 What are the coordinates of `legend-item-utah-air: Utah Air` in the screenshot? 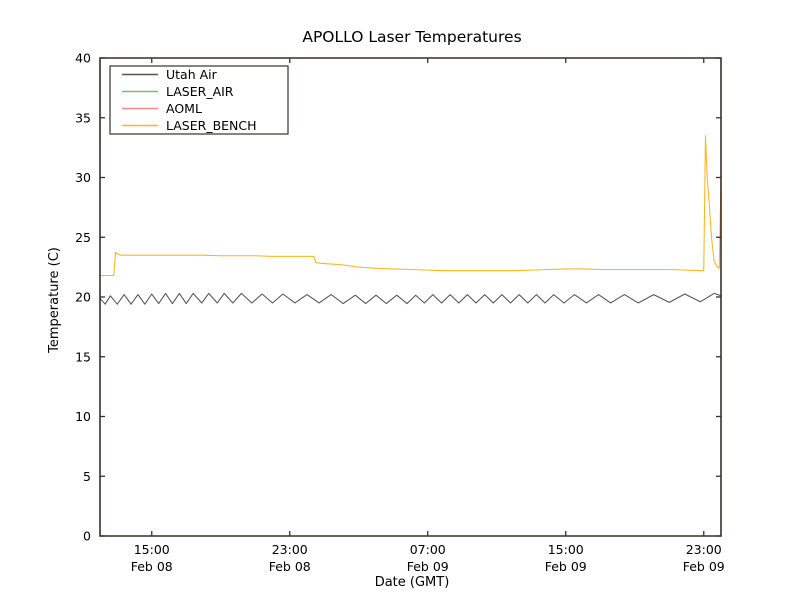 It's located at (170, 74).